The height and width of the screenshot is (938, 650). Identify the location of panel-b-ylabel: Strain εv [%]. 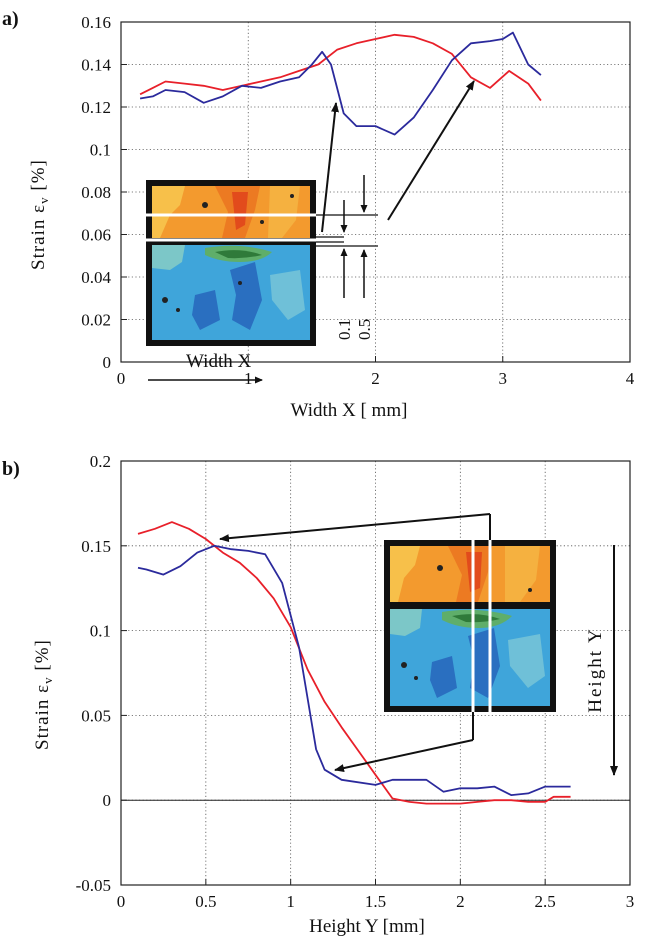
(43, 694).